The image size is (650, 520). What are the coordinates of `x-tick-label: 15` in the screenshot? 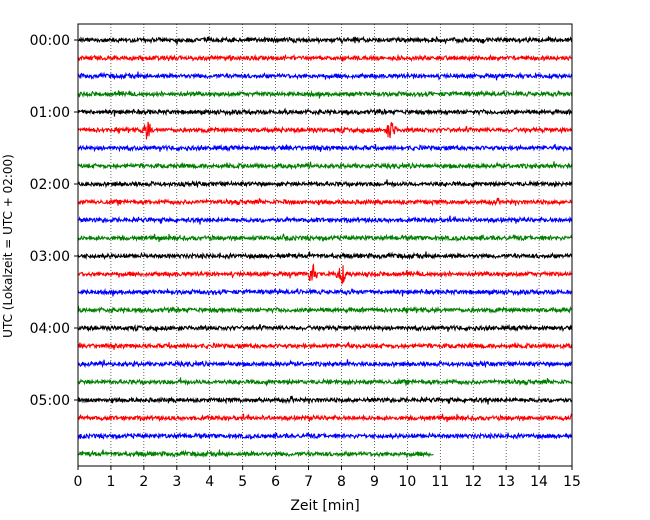 It's located at (572, 482).